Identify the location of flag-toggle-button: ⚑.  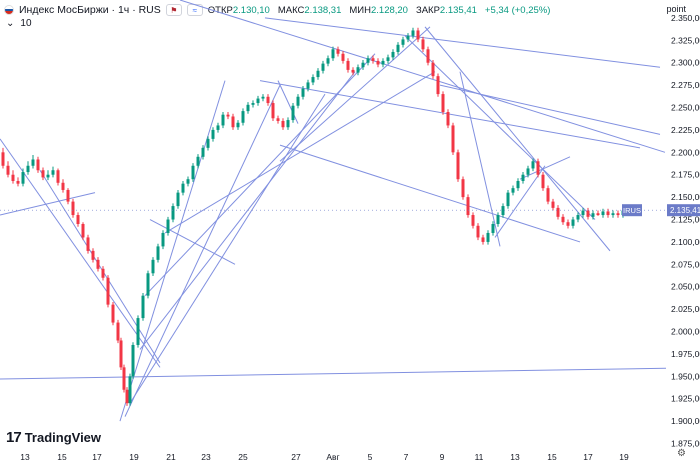
(173, 10).